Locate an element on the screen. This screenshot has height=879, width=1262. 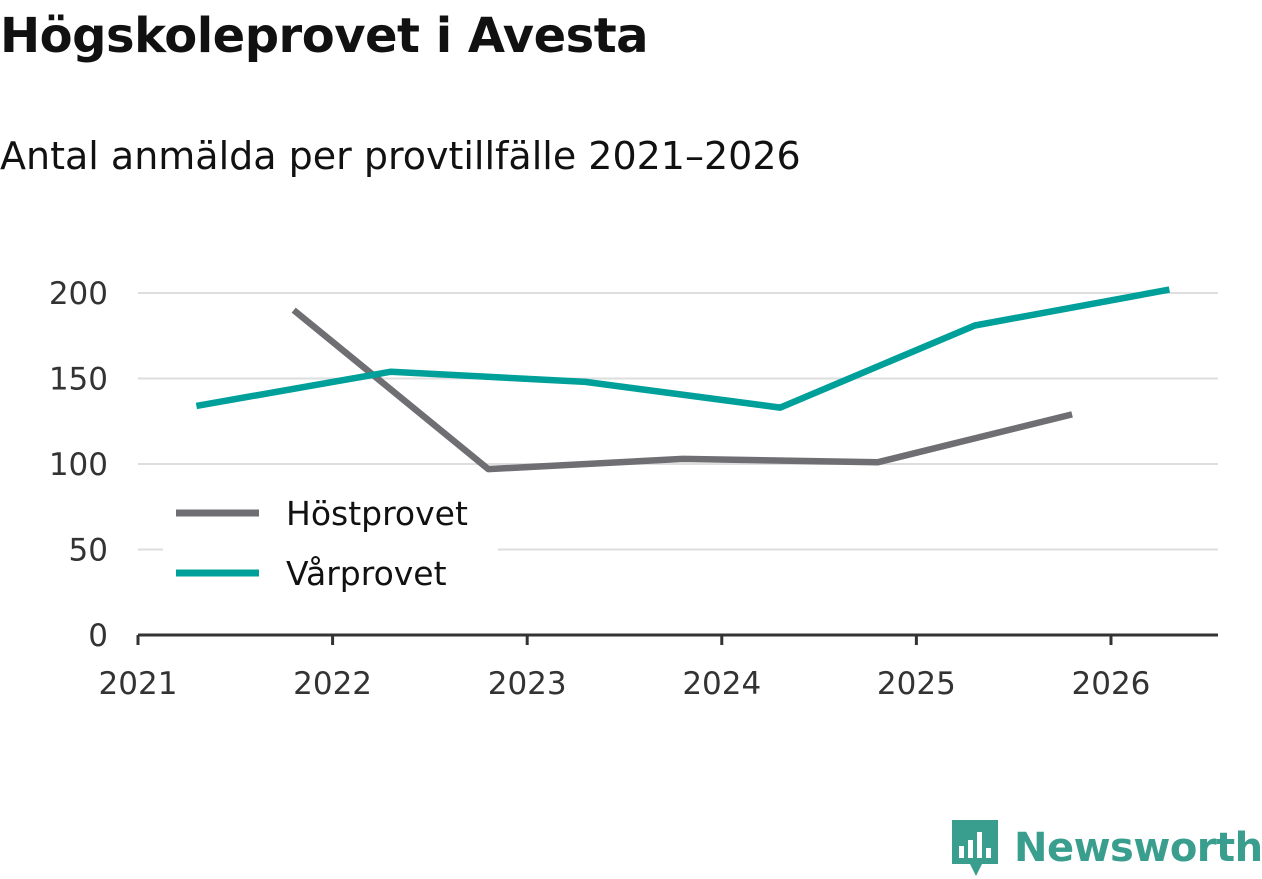
newsworthy-brand: Newsworthy is located at coordinates (1106, 848).